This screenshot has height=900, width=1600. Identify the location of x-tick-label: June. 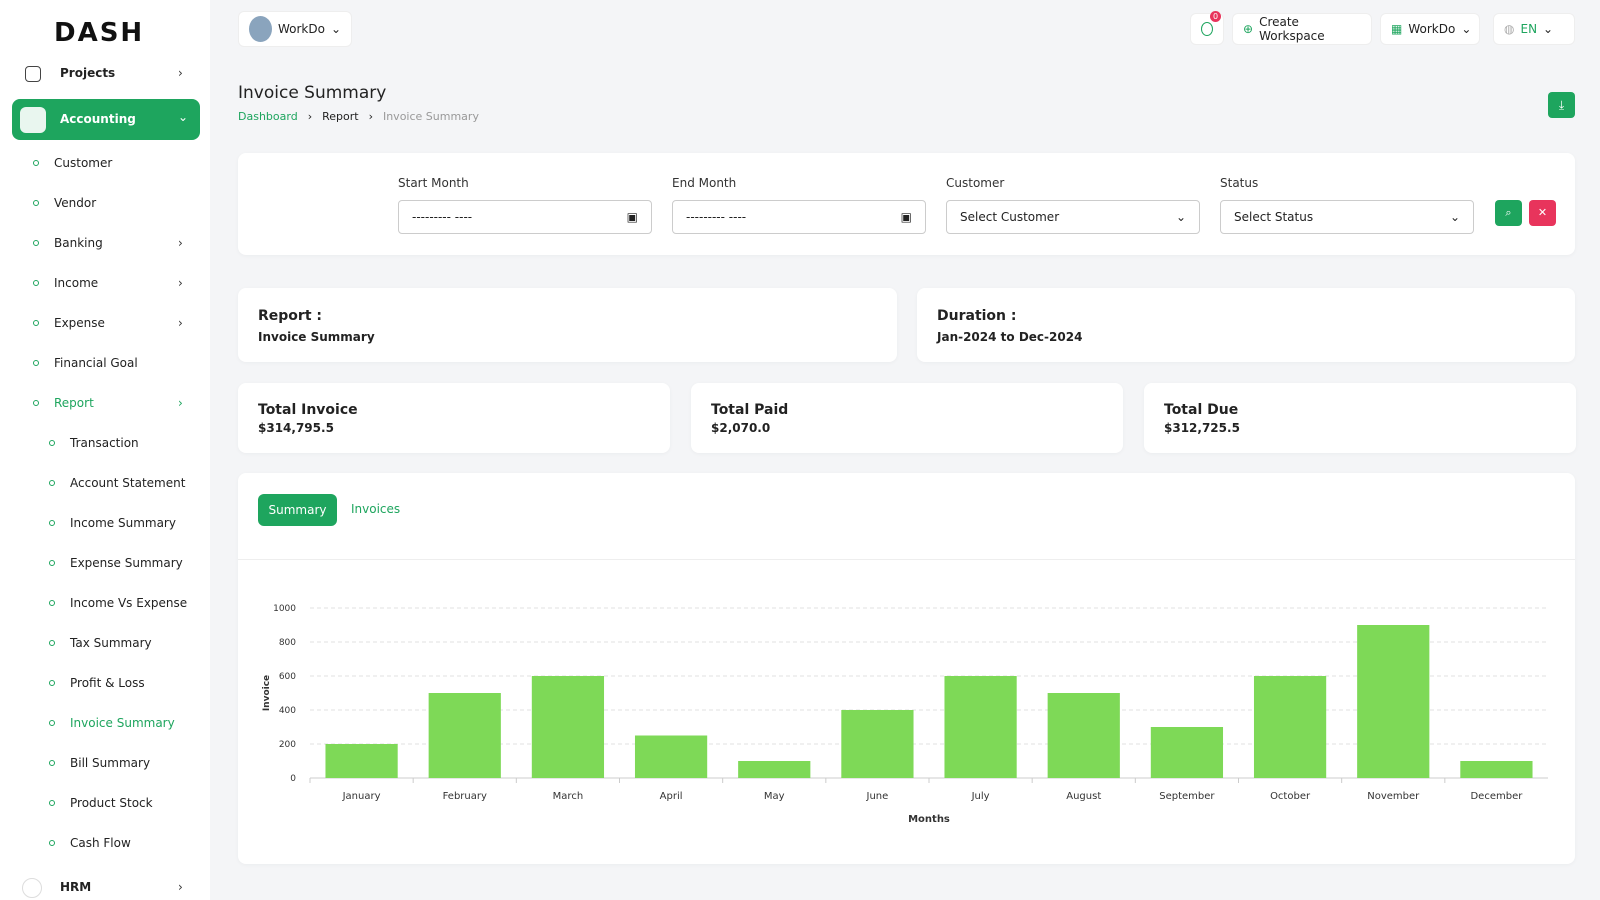
(877, 796).